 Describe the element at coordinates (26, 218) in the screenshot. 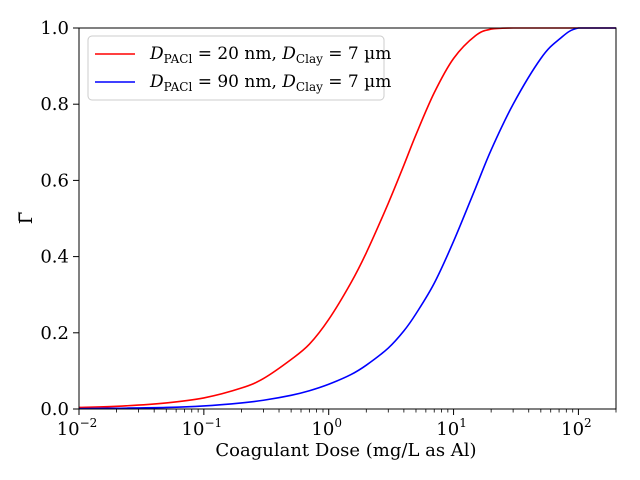

I see `y-axis-label: Γ̅` at that location.